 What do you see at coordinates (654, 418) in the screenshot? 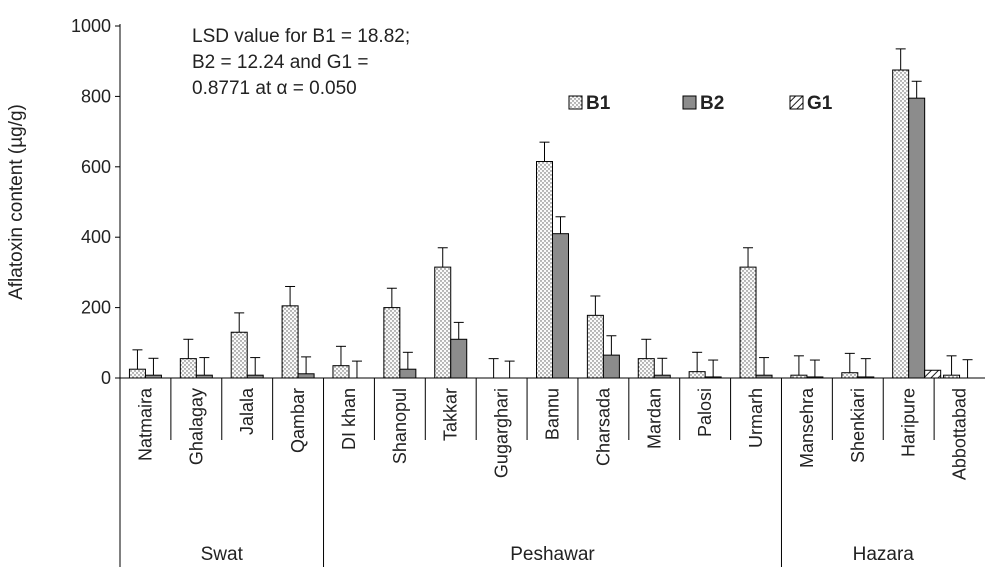
I see `x-tick-label-mardan: Mardan` at bounding box center [654, 418].